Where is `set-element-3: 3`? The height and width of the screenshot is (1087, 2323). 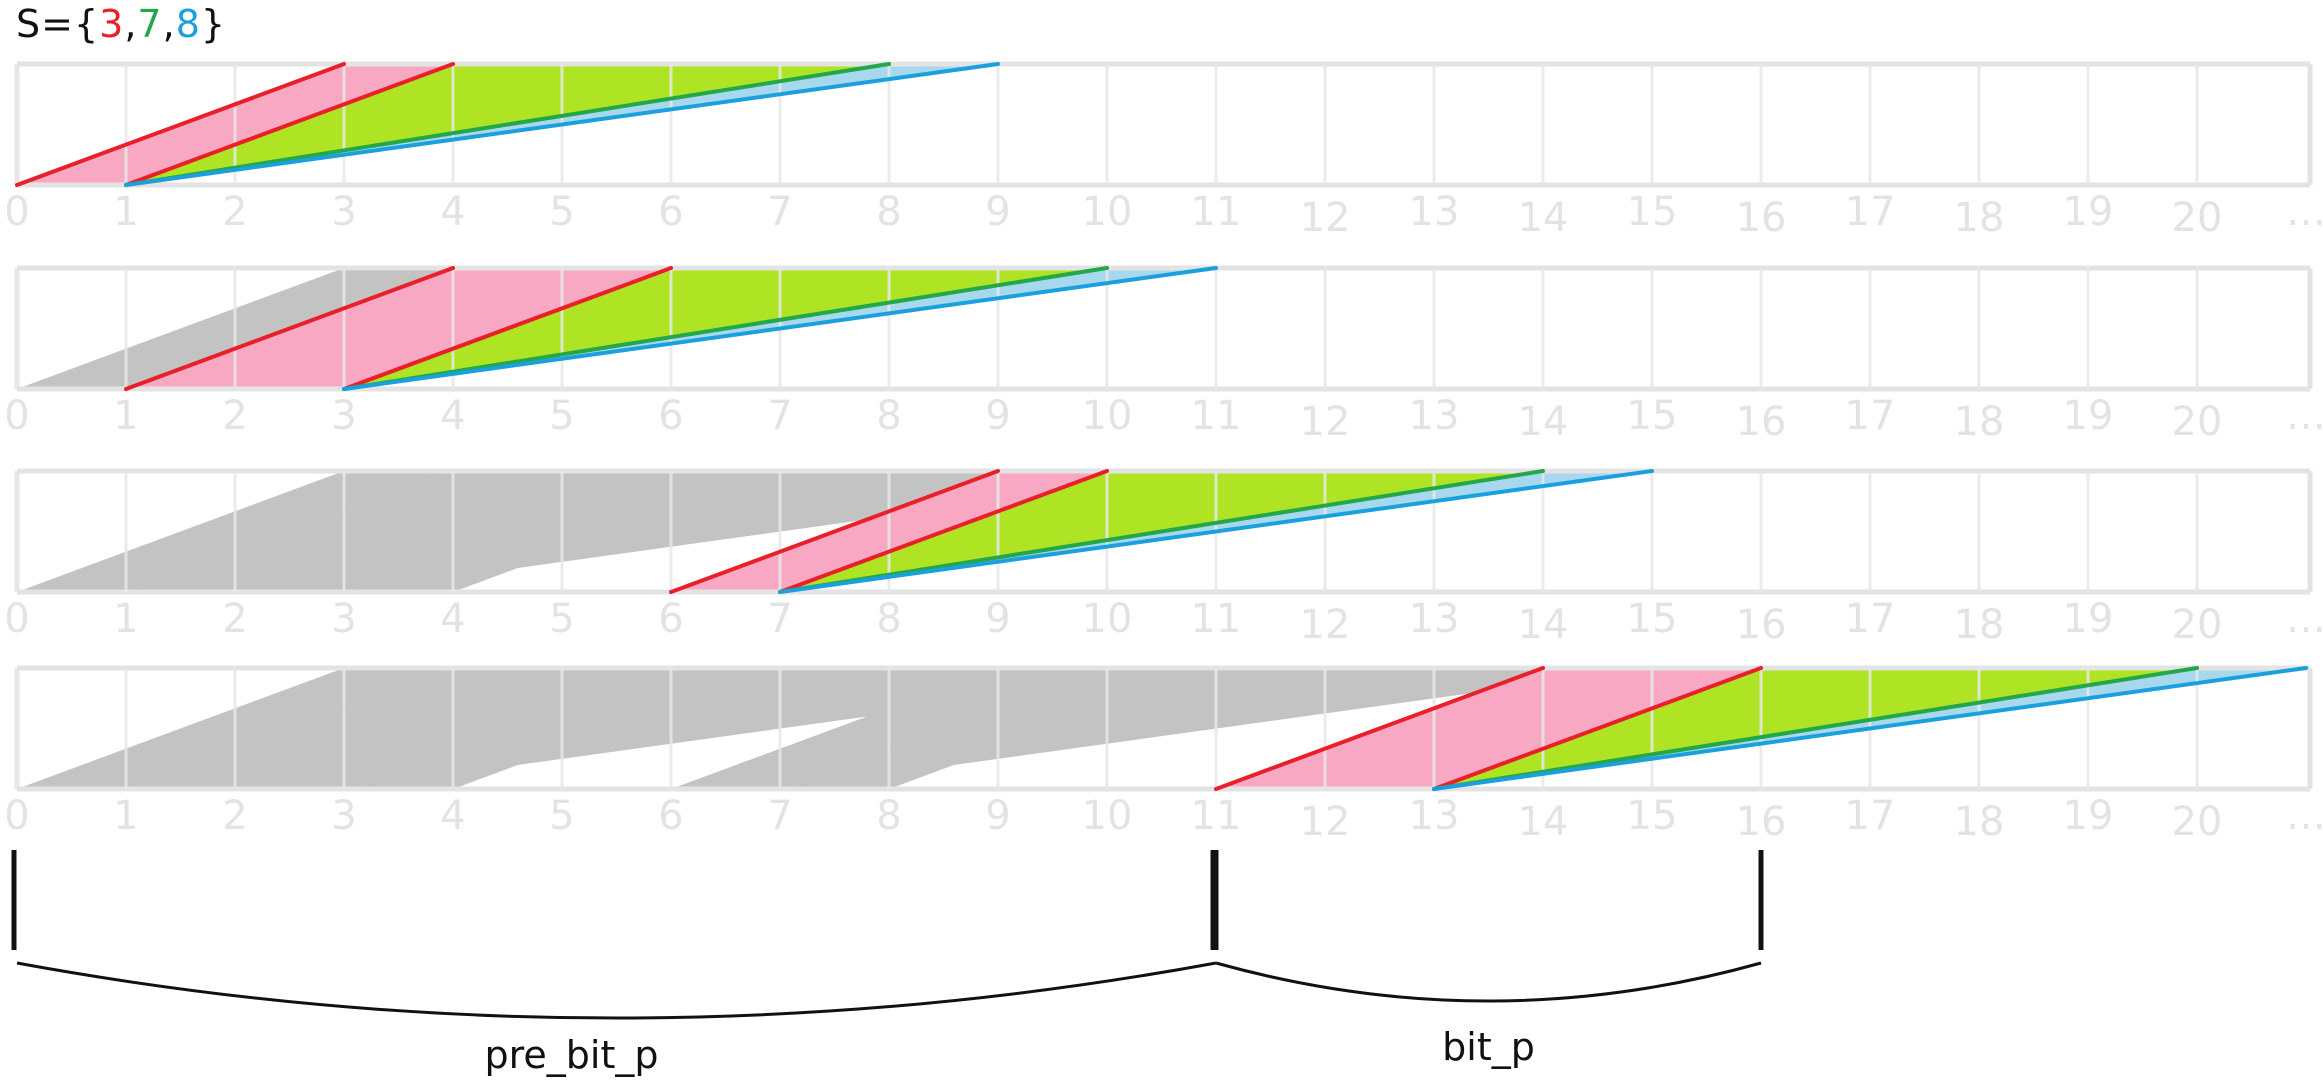 set-element-3: 3 is located at coordinates (112, 24).